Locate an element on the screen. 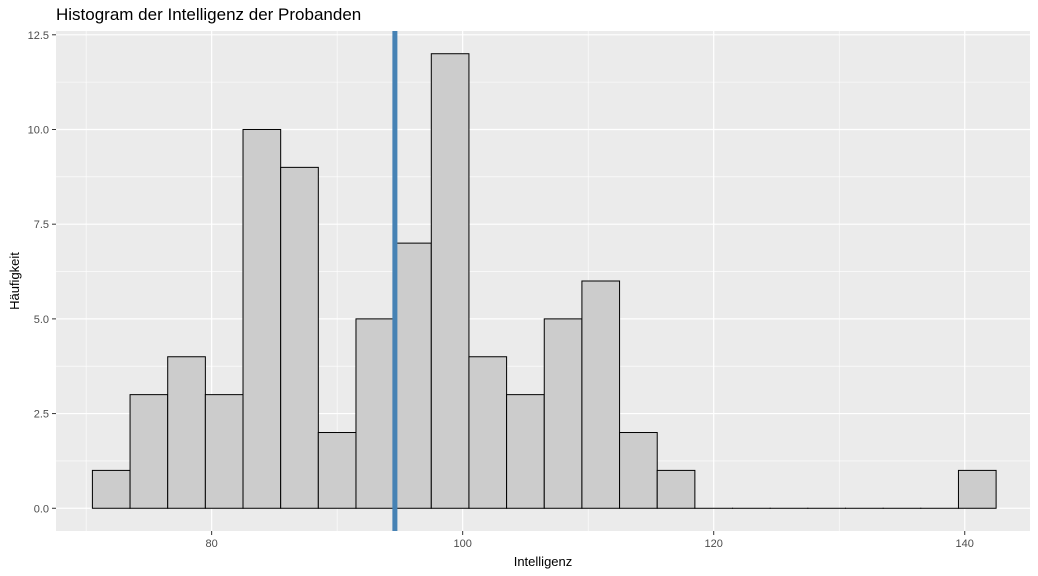  x-tick-label: 140 is located at coordinates (965, 544).